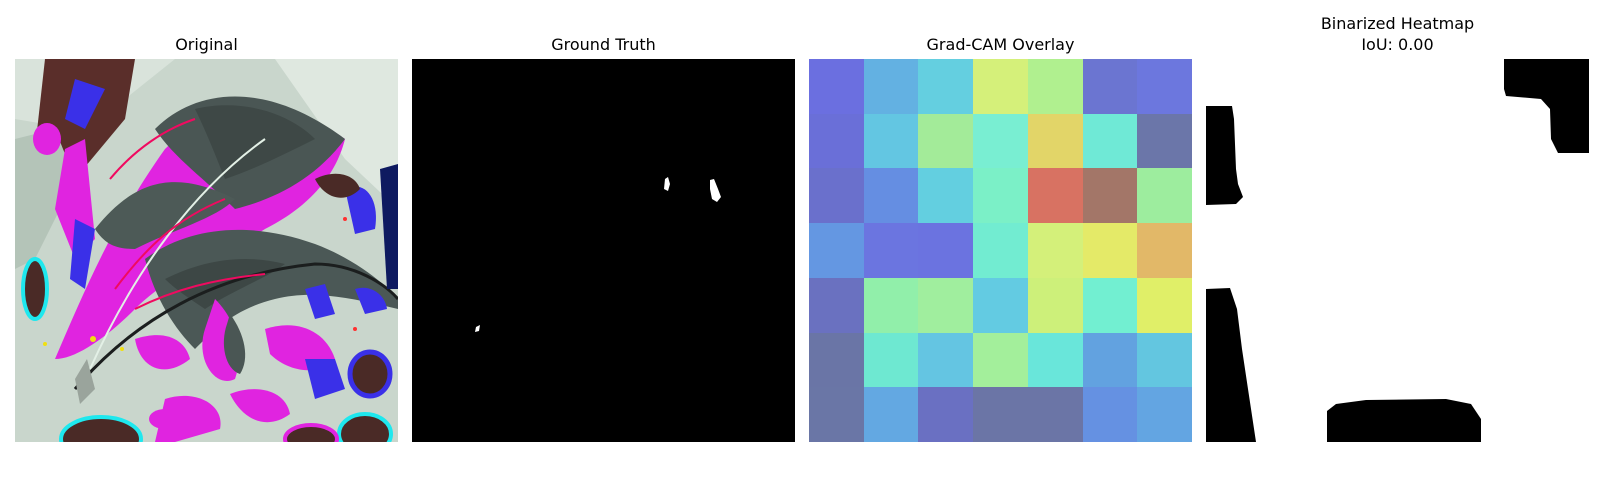 The width and height of the screenshot is (1600, 500). I want to click on binarized-region-bottom, so click(1404, 420).